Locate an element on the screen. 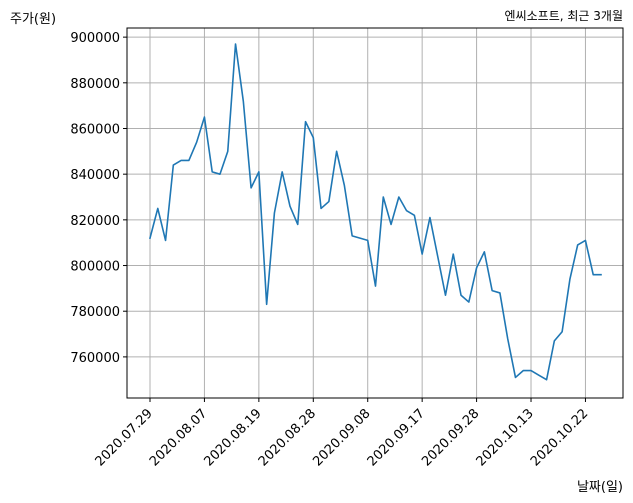  x-tick-label: 2020.08.07 is located at coordinates (178, 437).